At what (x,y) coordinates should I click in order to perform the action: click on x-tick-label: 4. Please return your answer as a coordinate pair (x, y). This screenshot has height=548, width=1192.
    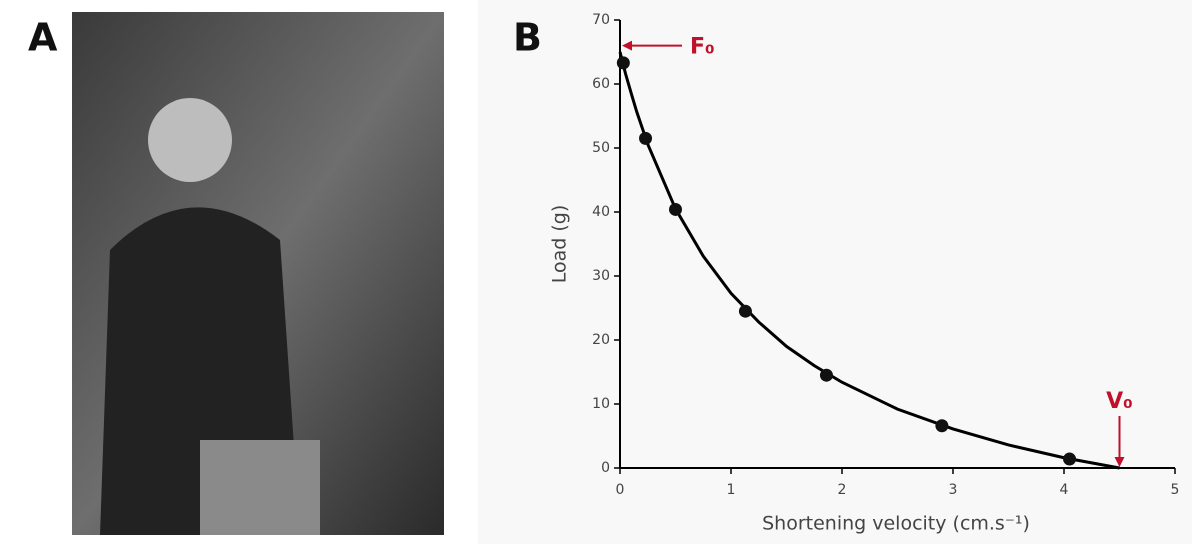
    Looking at the image, I should click on (1064, 490).